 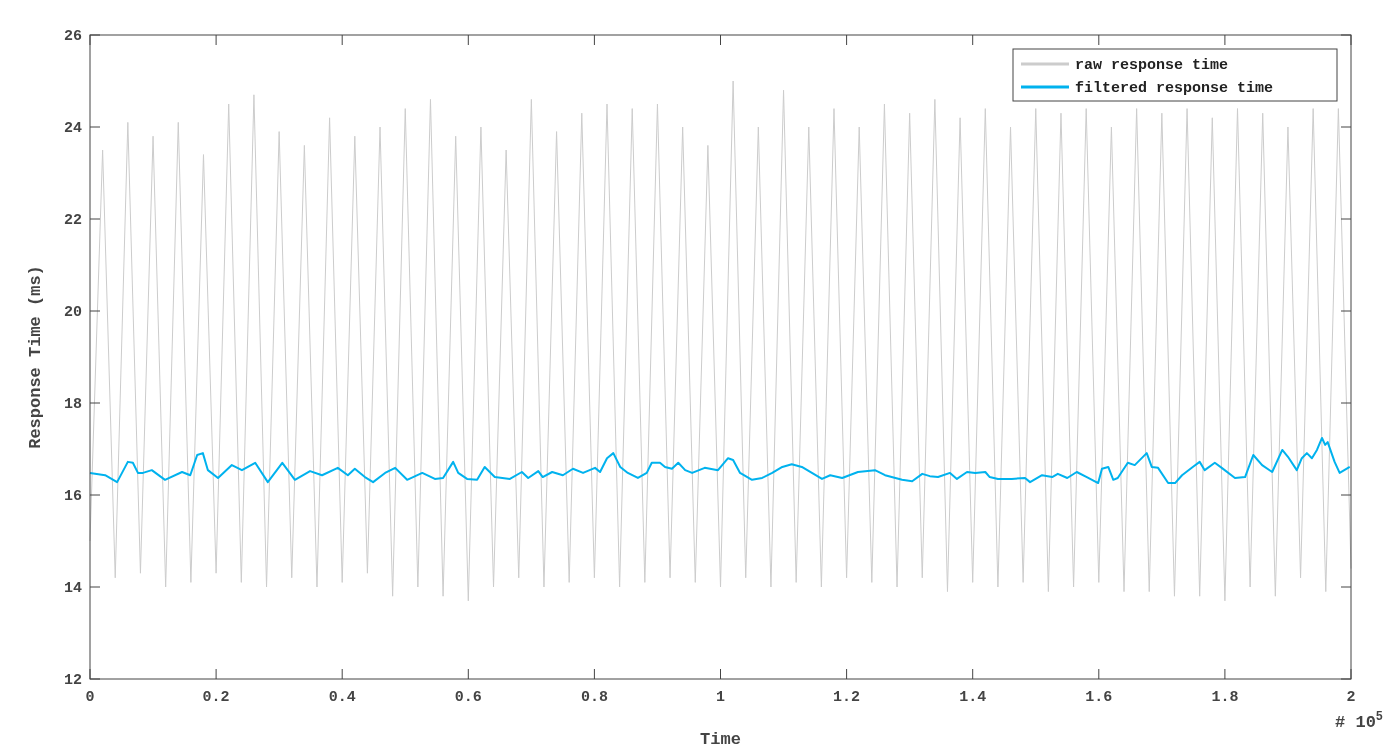 What do you see at coordinates (72, 220) in the screenshot?
I see `y-tick-label: 22` at bounding box center [72, 220].